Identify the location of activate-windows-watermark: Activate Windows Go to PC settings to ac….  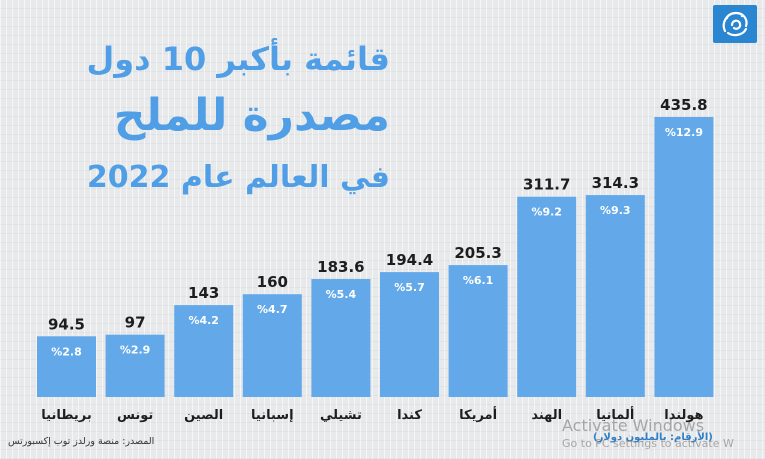
(648, 433).